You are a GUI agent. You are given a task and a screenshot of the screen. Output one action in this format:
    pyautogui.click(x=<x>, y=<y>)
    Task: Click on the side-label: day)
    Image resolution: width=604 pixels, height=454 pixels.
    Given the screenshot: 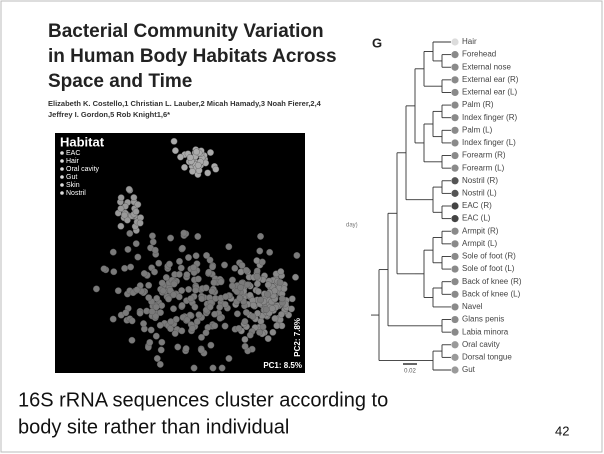 What is the action you would take?
    pyautogui.click(x=352, y=226)
    